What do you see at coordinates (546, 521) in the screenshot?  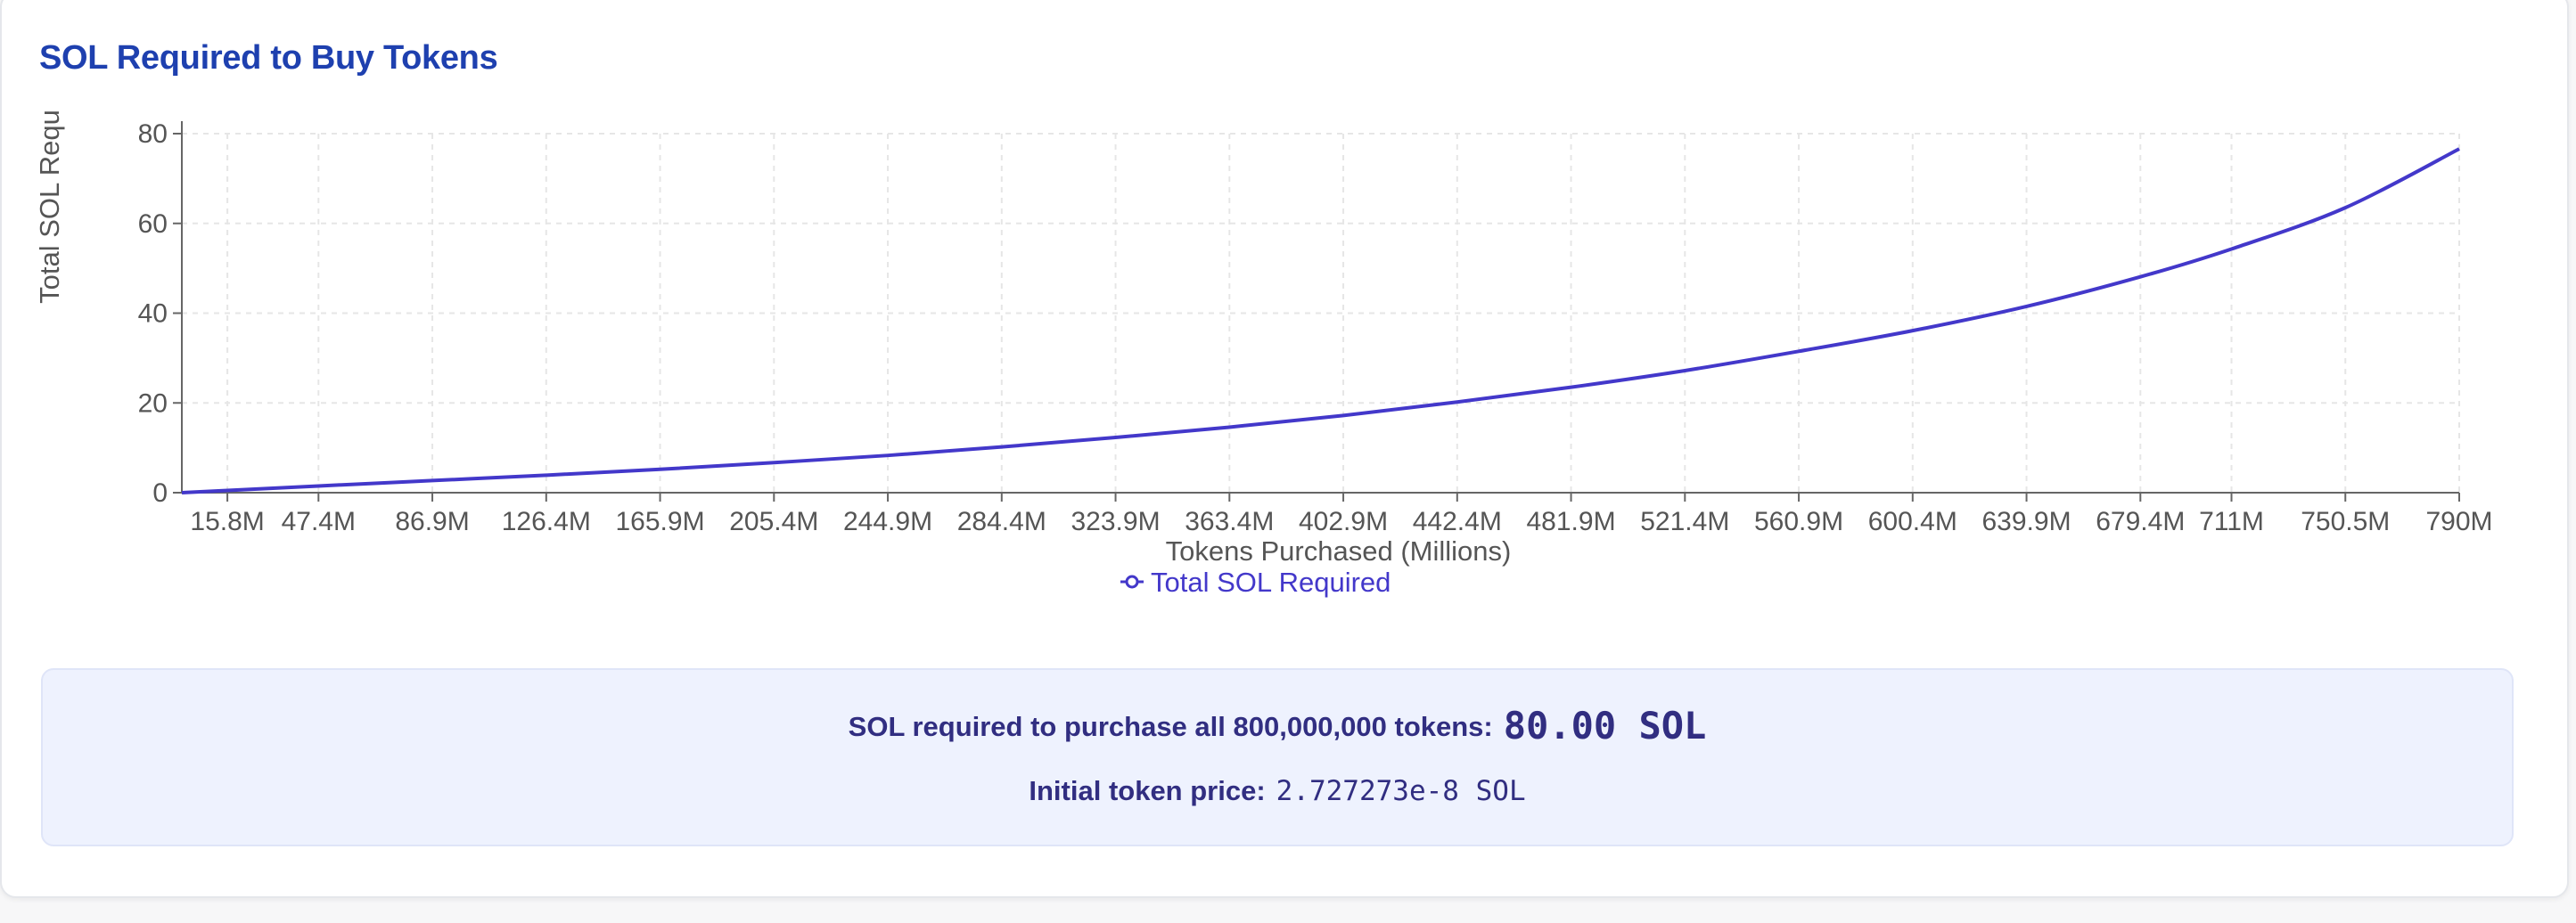 I see `x-tick-label: 126.4M` at bounding box center [546, 521].